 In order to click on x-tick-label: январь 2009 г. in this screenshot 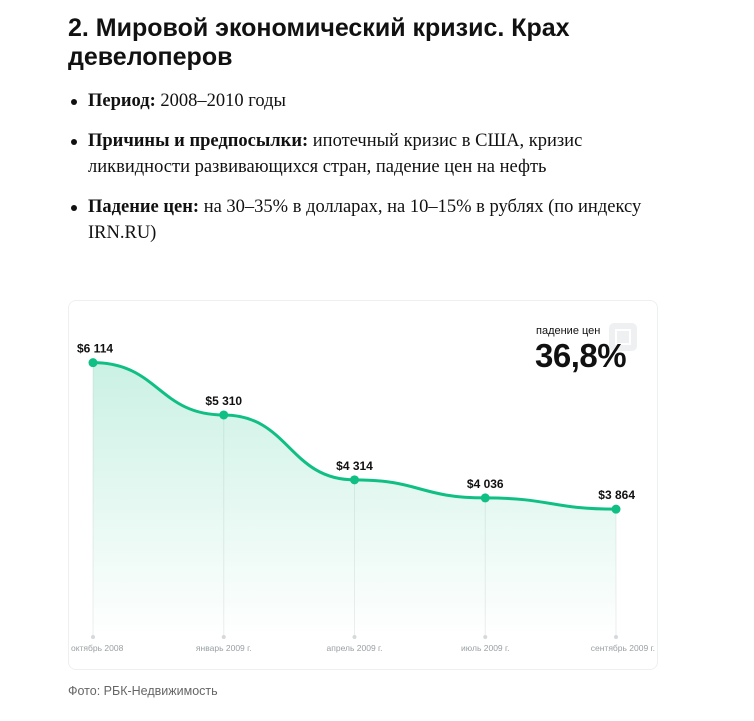, I will do `click(224, 648)`.